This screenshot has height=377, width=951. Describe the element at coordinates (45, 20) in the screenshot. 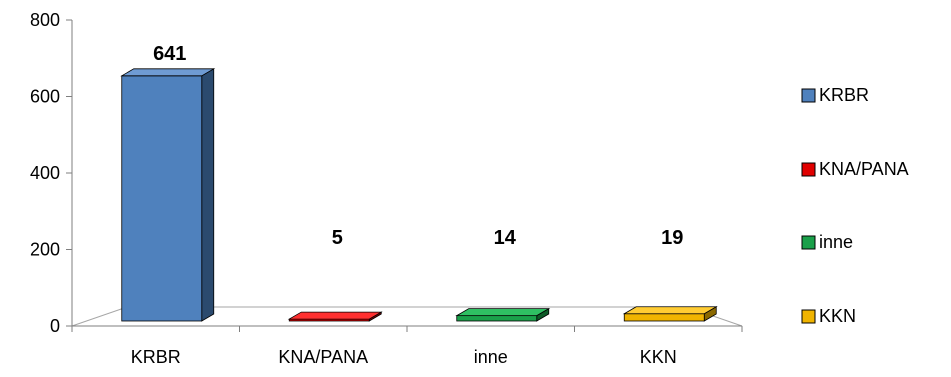

I see `y-tick-label: 800` at that location.